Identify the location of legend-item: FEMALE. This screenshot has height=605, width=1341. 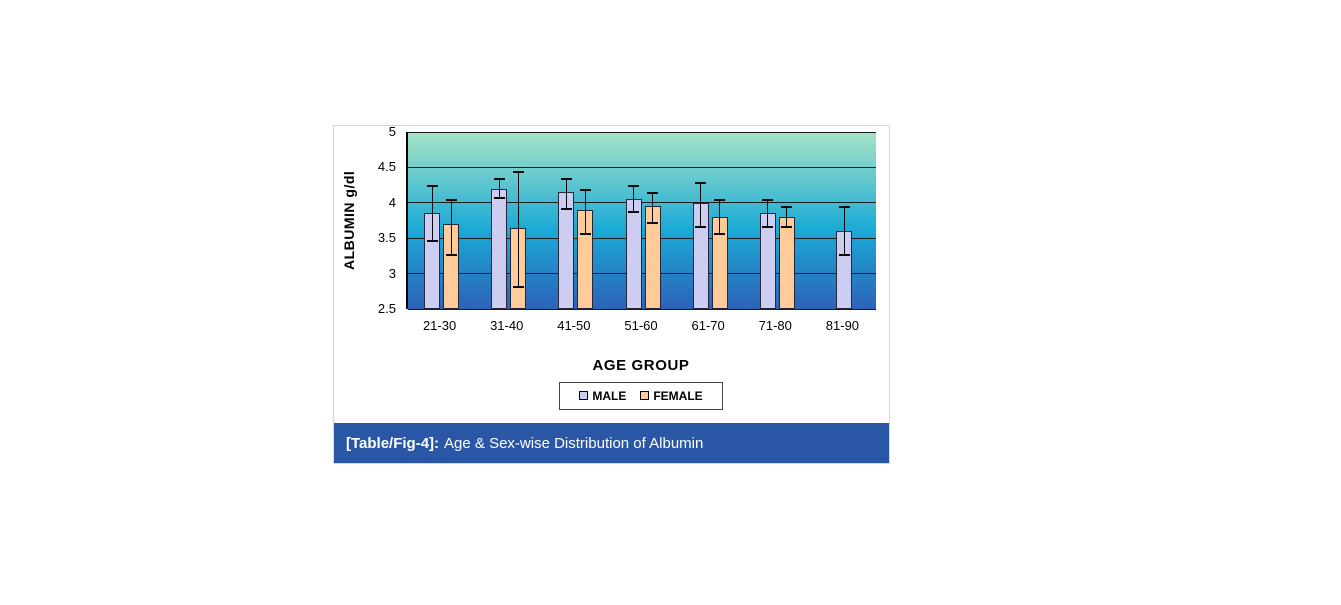
(671, 395).